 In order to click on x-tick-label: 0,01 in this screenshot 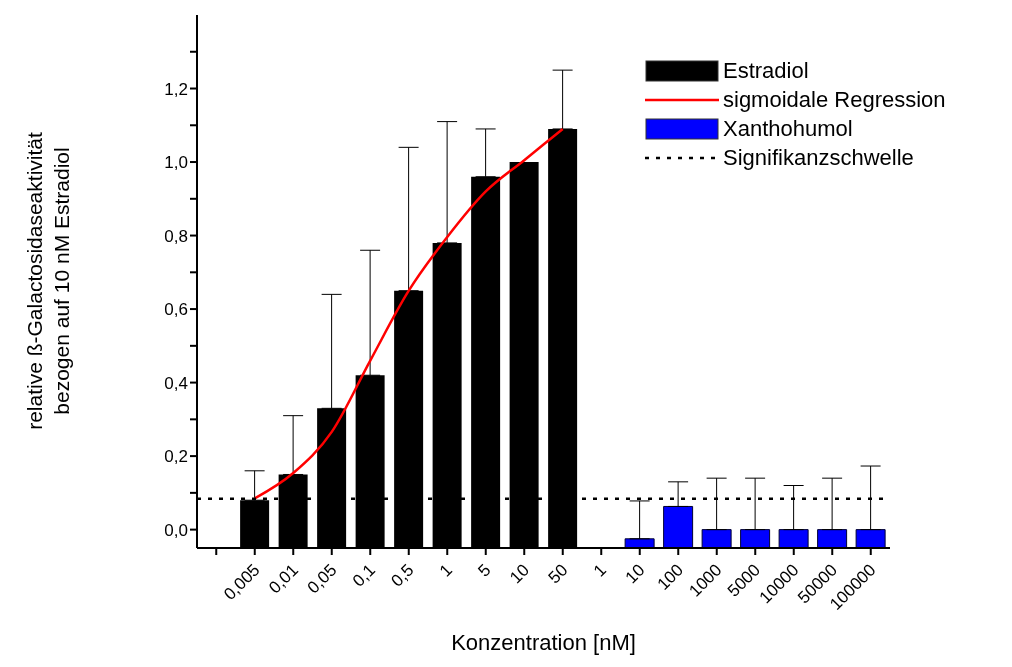, I will do `click(284, 579)`.